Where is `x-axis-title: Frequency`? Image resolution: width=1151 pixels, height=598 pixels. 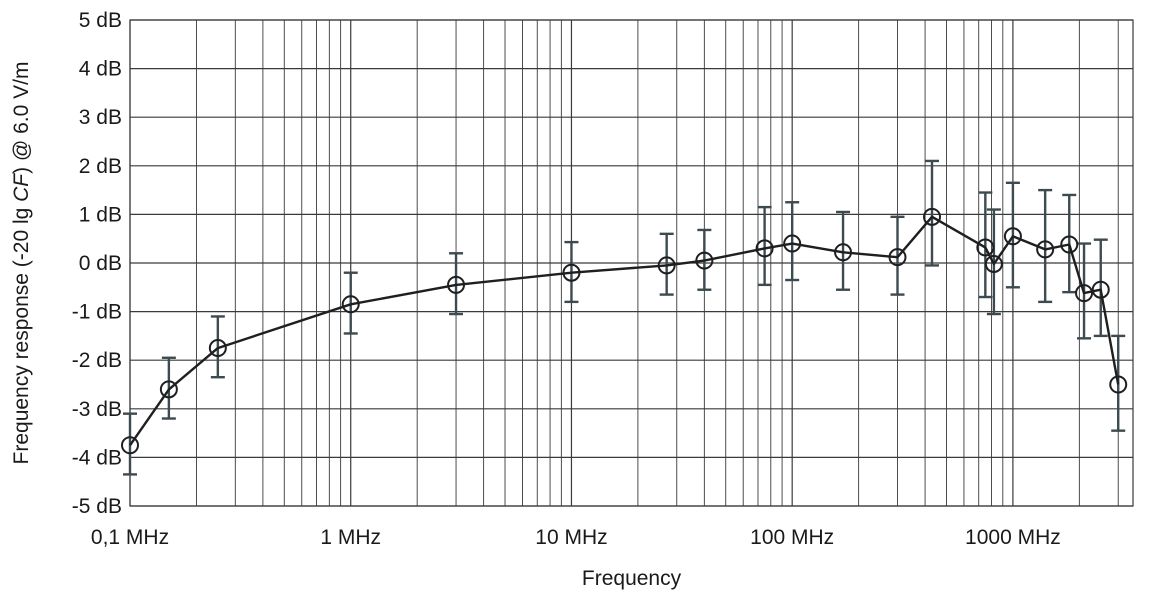
x-axis-title: Frequency is located at coordinates (632, 578).